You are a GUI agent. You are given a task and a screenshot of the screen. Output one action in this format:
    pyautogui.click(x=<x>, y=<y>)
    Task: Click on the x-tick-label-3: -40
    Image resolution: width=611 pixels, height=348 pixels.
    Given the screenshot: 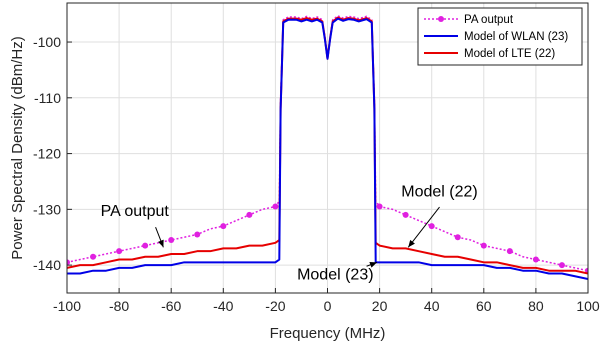 What is the action you would take?
    pyautogui.click(x=223, y=306)
    